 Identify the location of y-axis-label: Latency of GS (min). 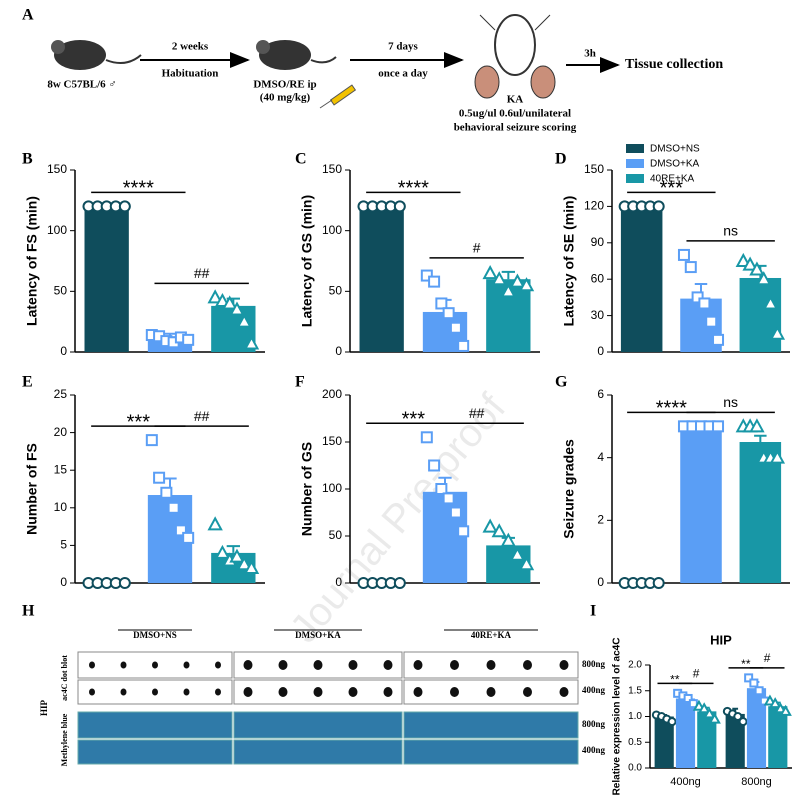
(307, 261).